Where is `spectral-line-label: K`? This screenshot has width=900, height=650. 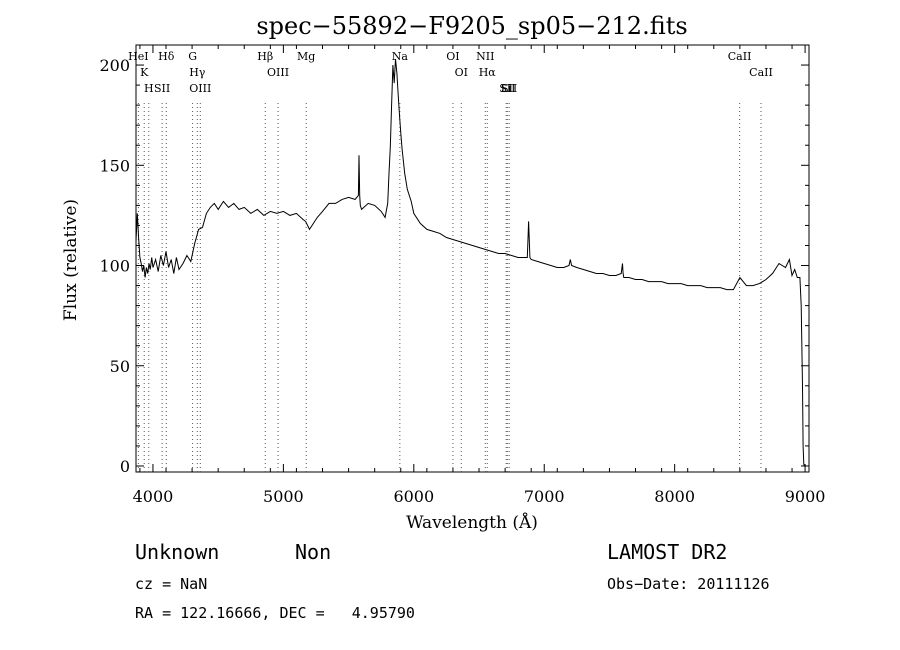
spectral-line-label: K is located at coordinates (144, 72).